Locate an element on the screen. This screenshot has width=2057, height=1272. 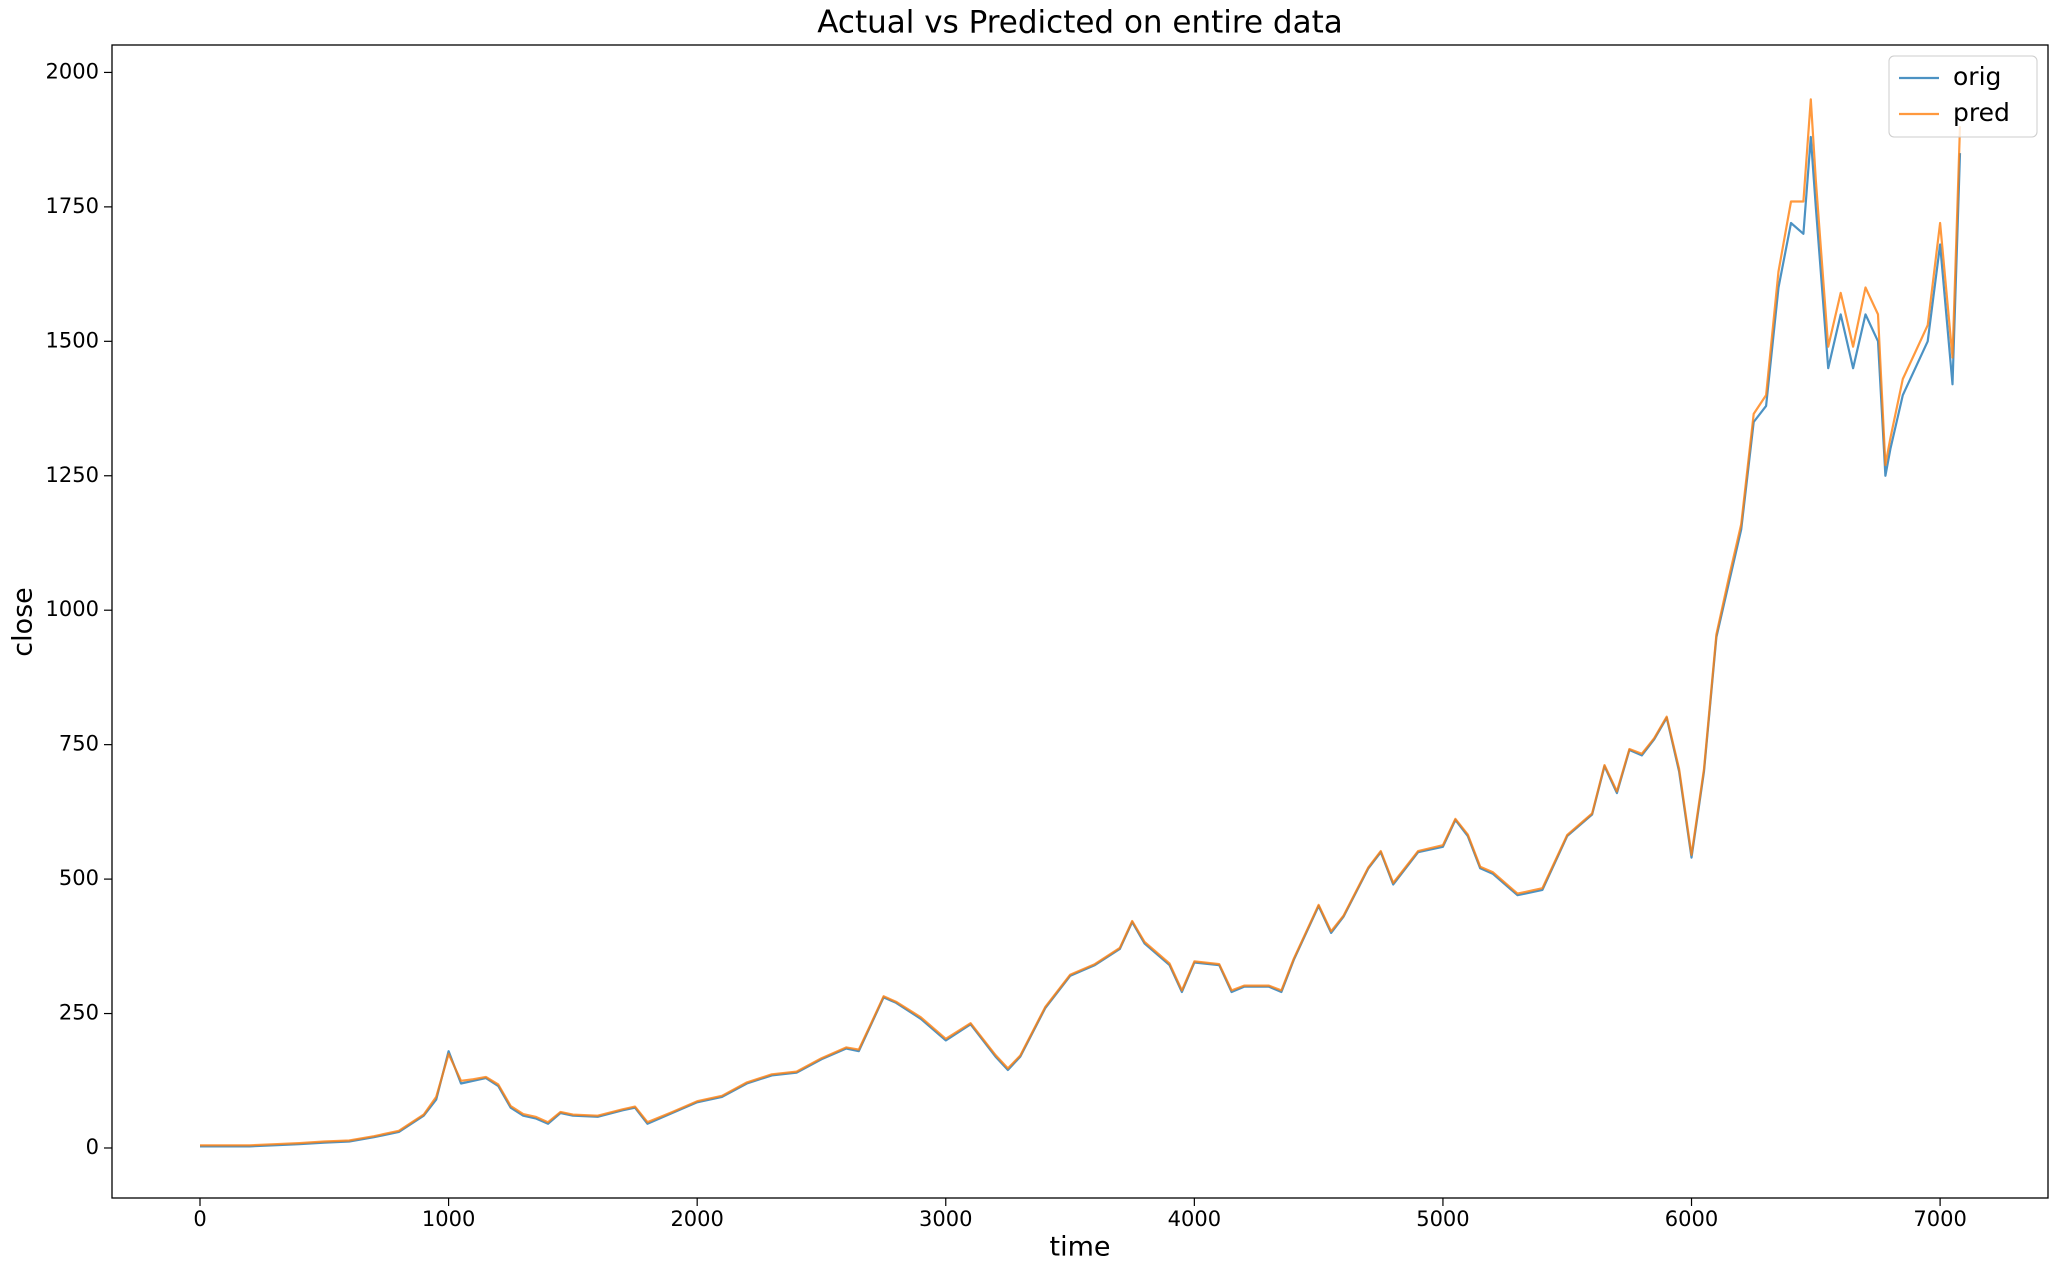
y-tick-label: 1750 is located at coordinates (72, 206).